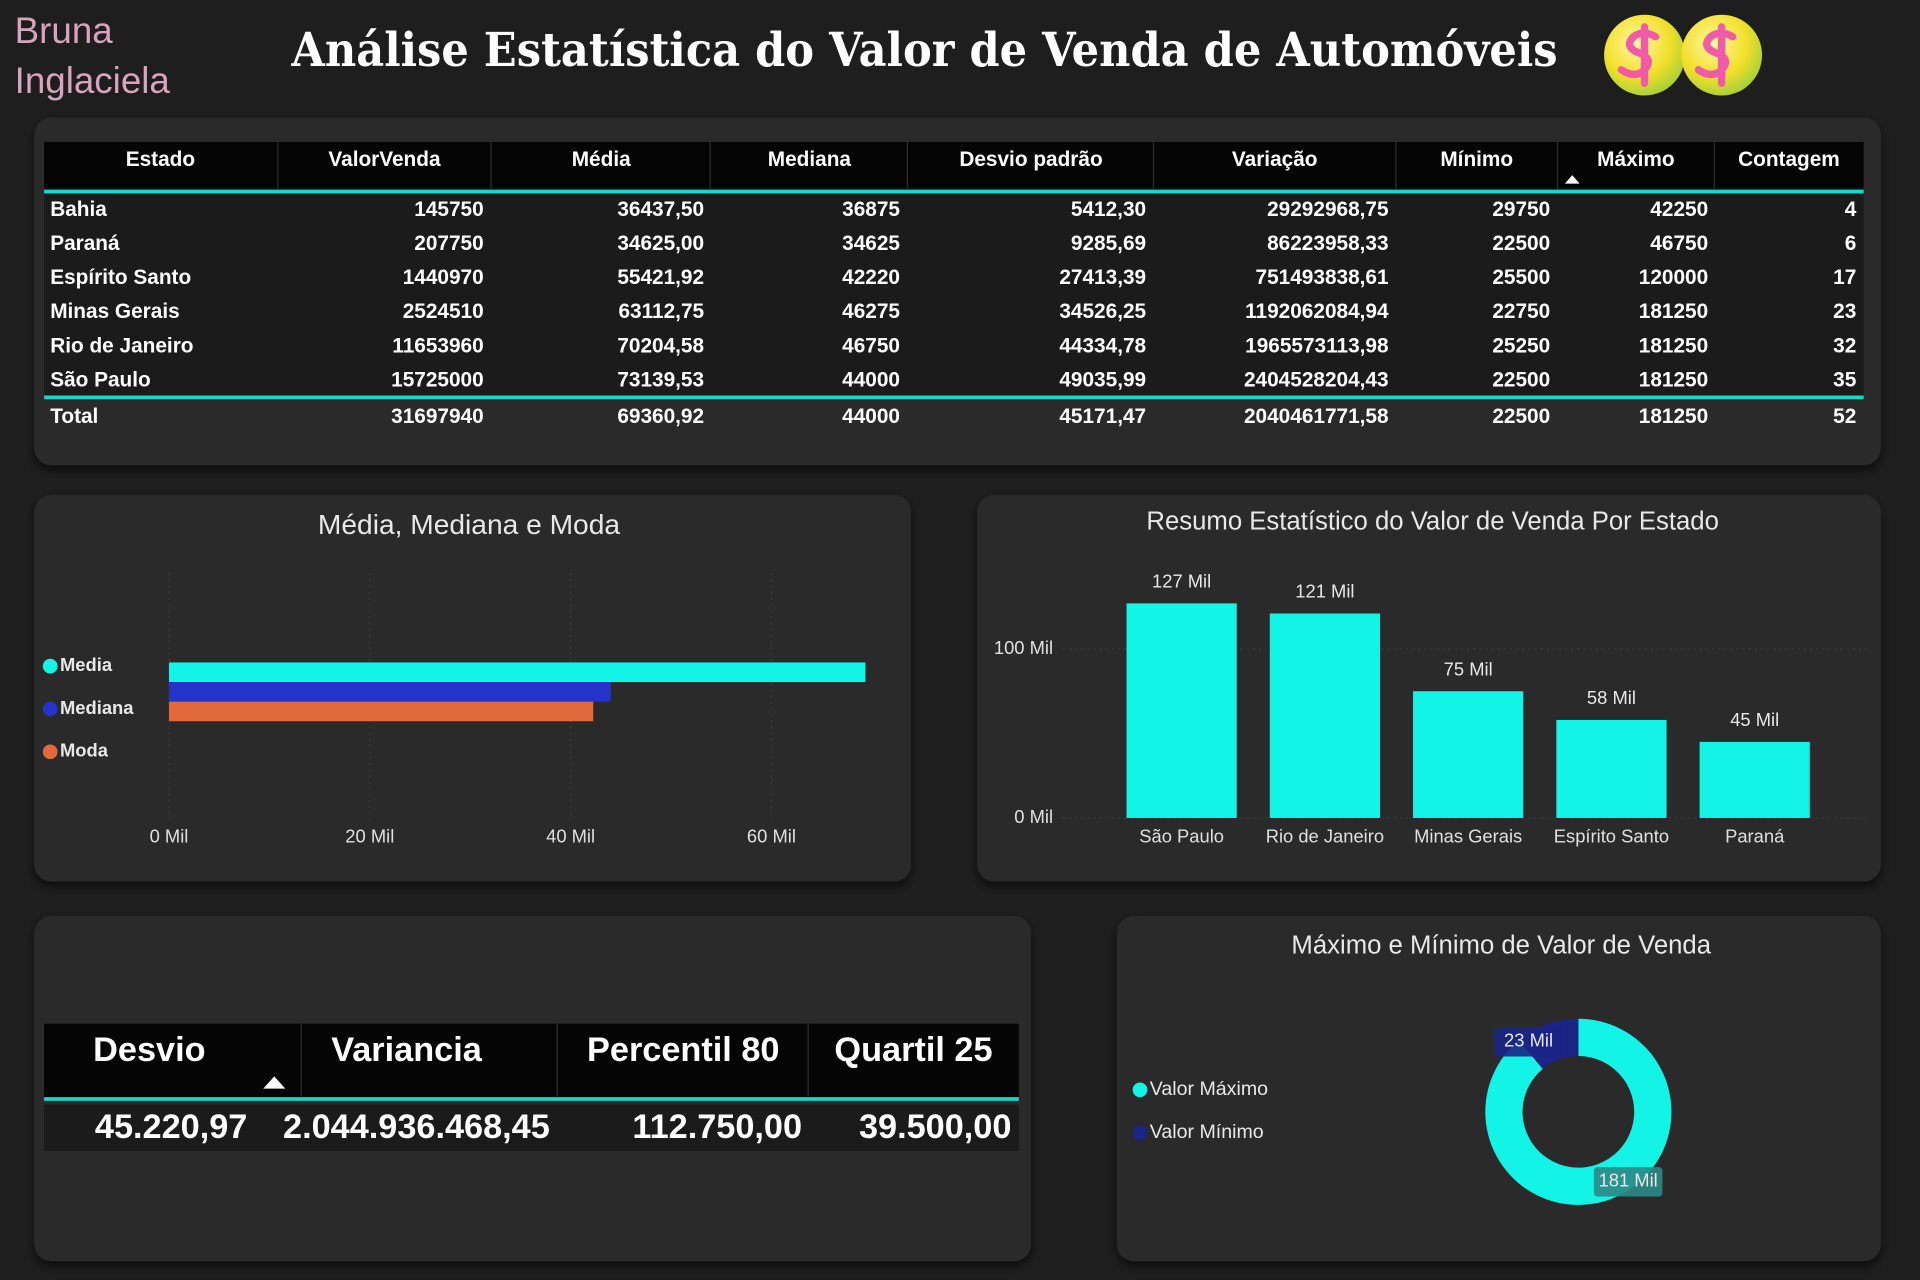 The image size is (1920, 1280). Describe the element at coordinates (1521, 311) in the screenshot. I see `table-cell: 22750` at that location.